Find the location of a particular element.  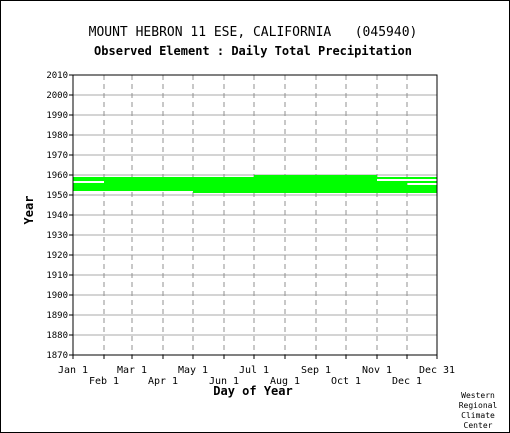

y-tick-label: 1880 is located at coordinates (57, 336).